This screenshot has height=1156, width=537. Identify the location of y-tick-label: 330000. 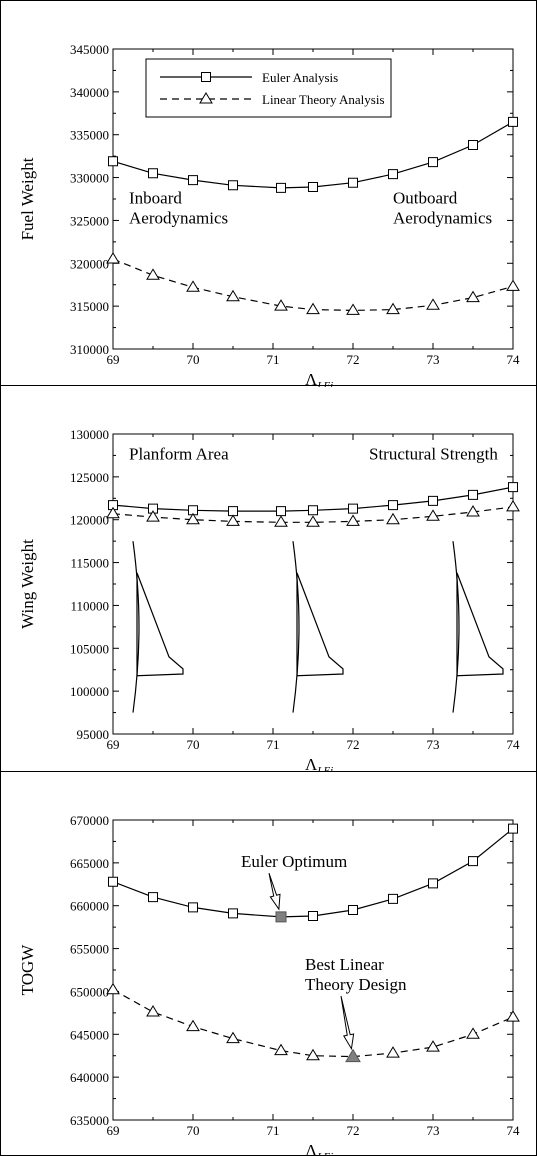
(89, 178).